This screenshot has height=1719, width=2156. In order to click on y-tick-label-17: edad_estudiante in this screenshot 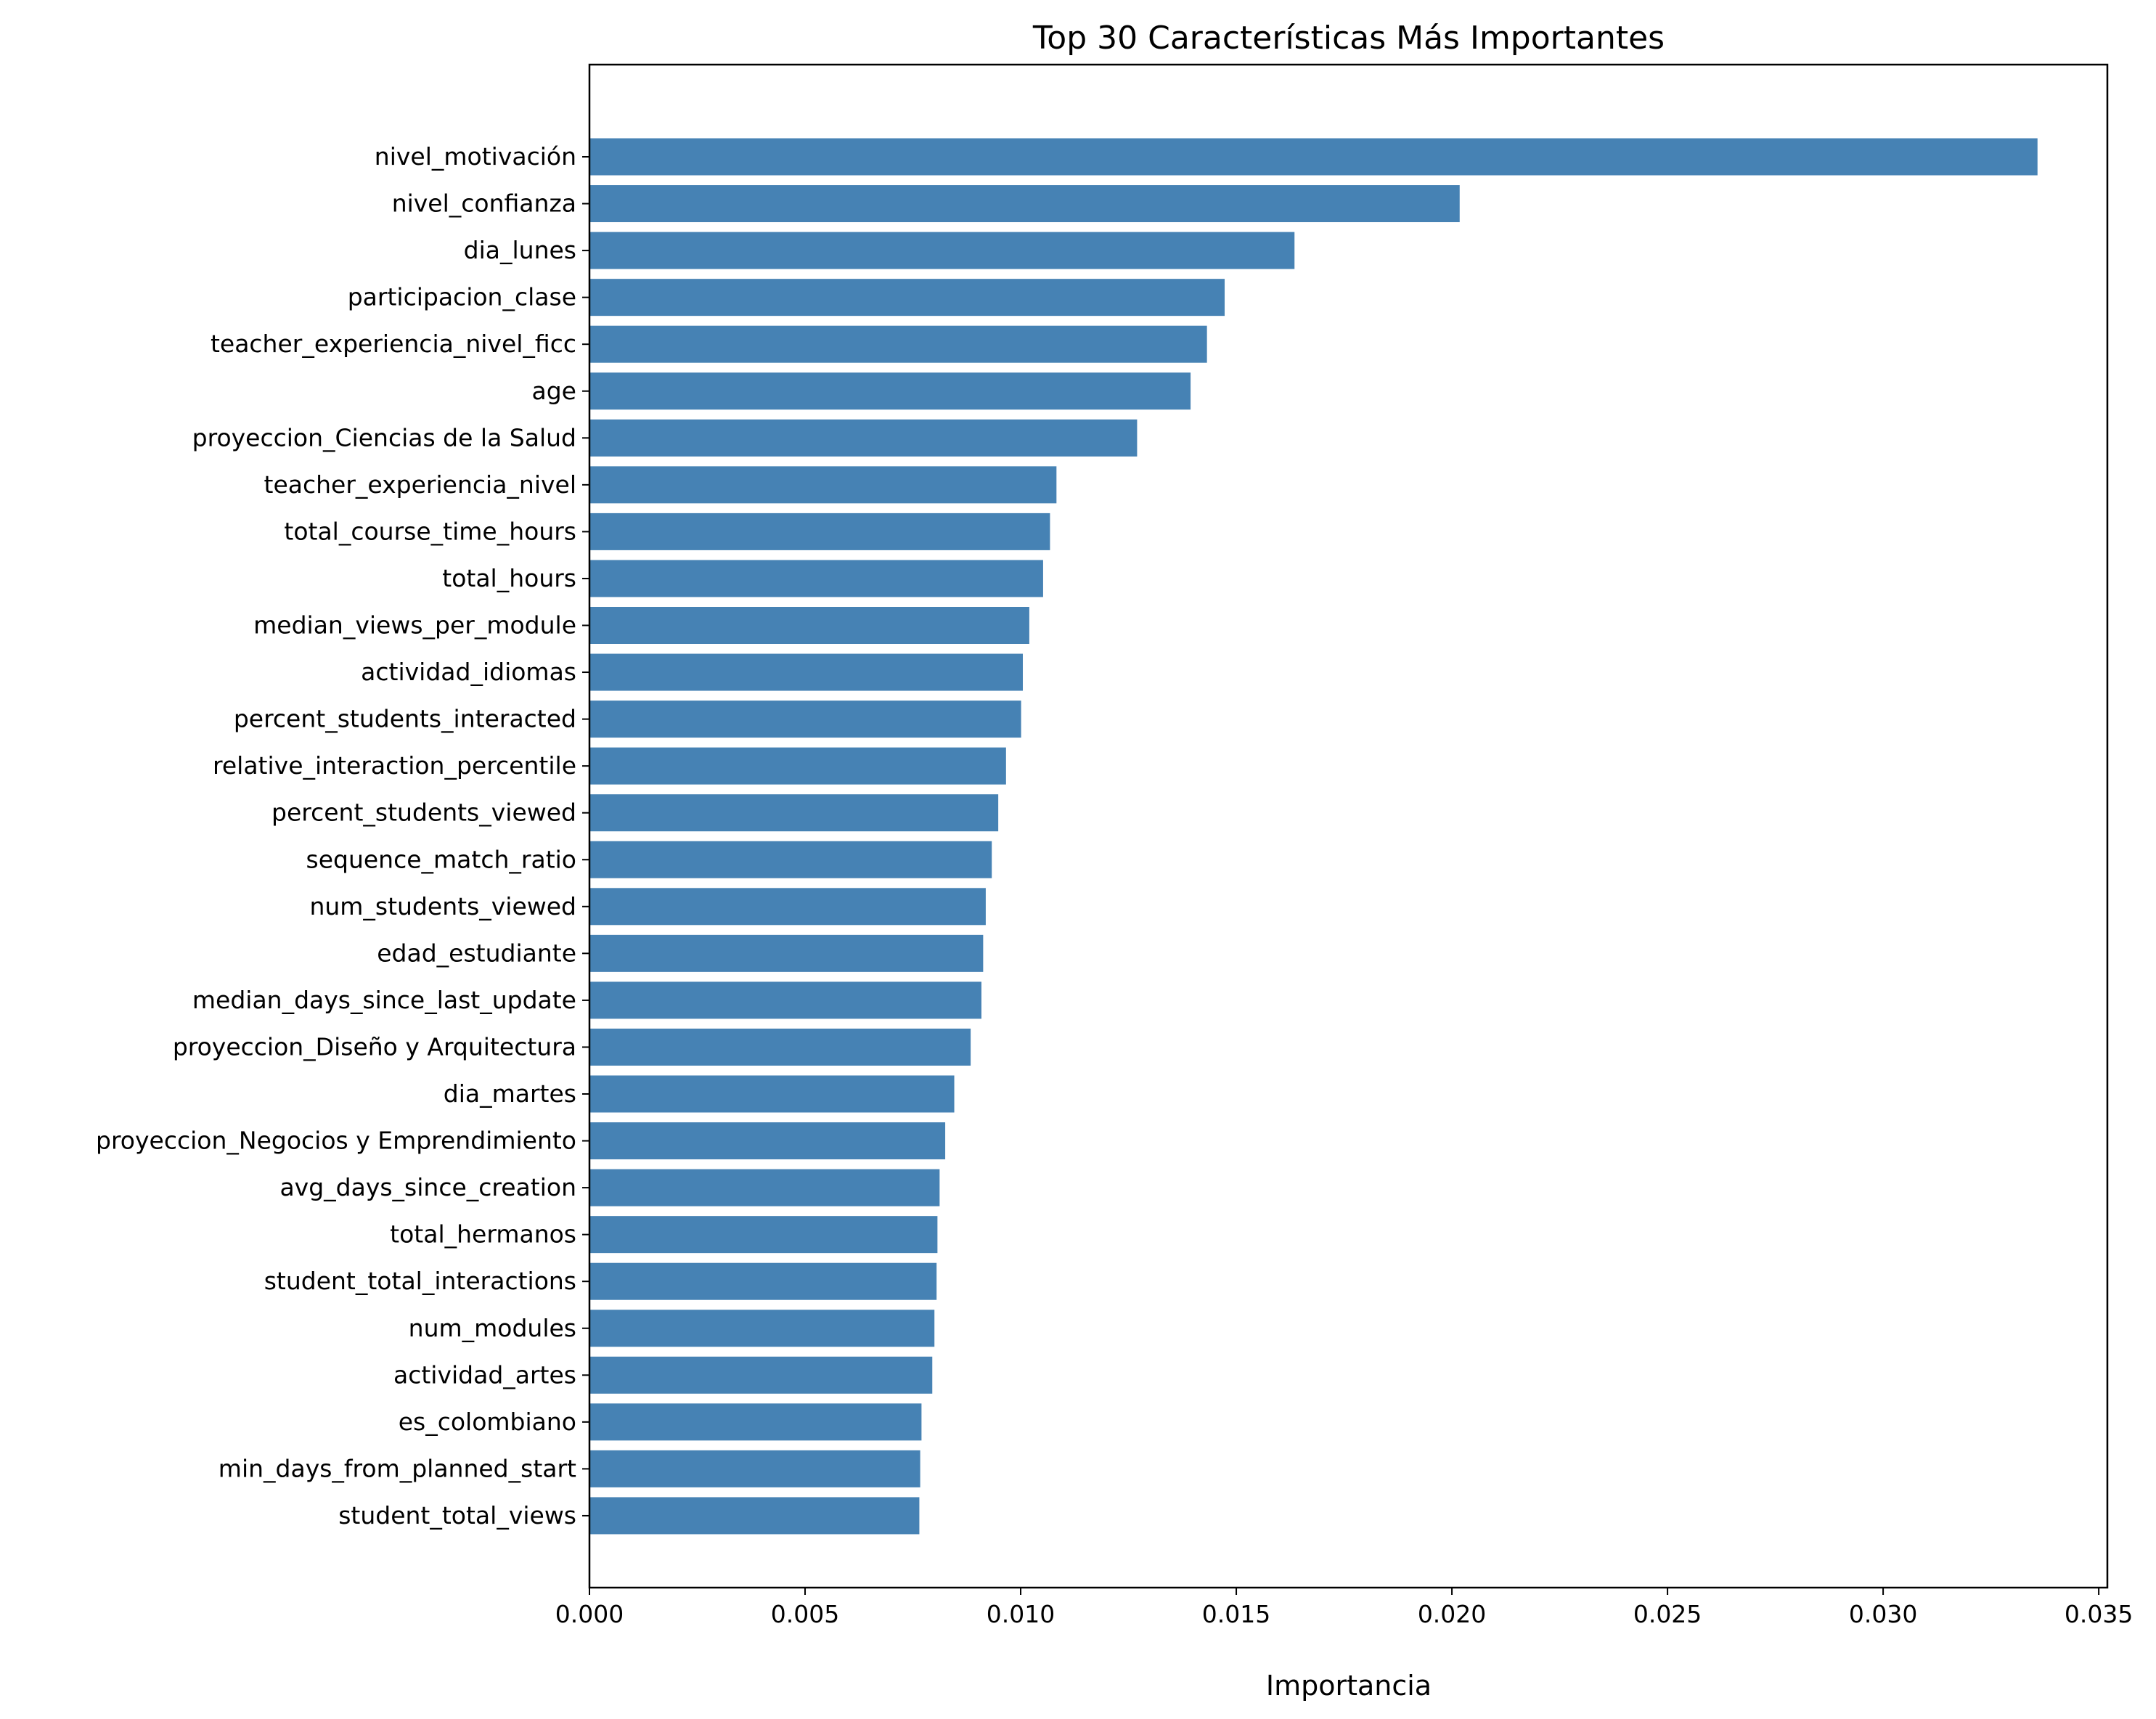, I will do `click(477, 953)`.